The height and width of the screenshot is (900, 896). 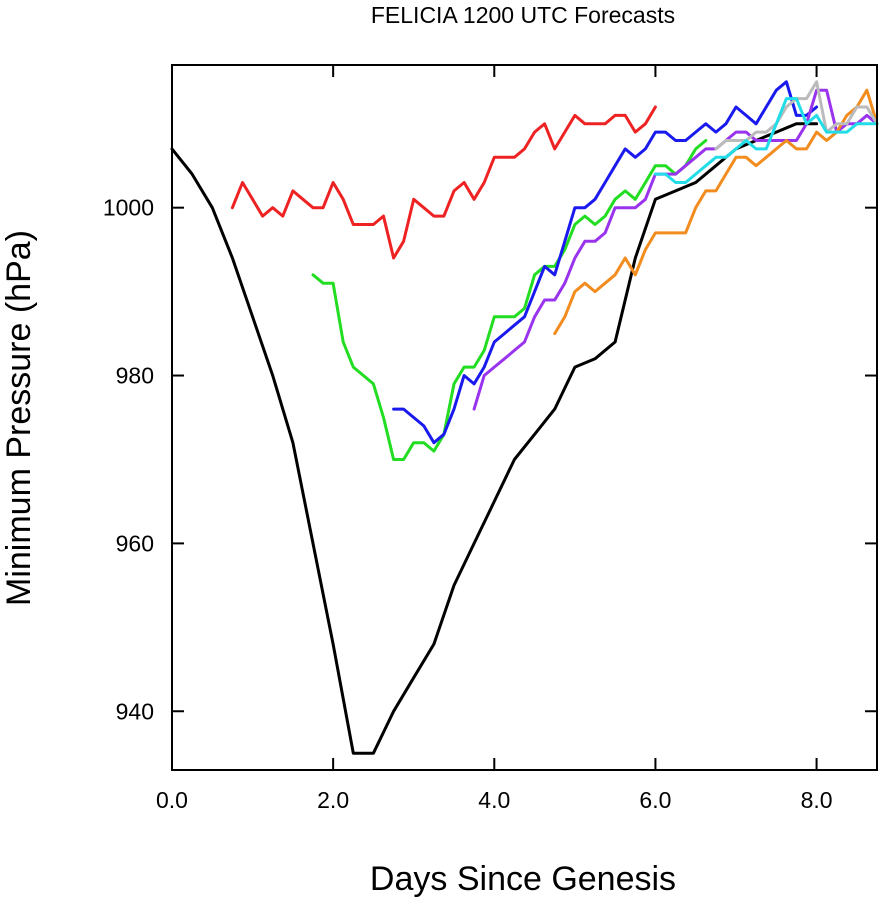 What do you see at coordinates (135, 543) in the screenshot?
I see `y-tick-label: 960` at bounding box center [135, 543].